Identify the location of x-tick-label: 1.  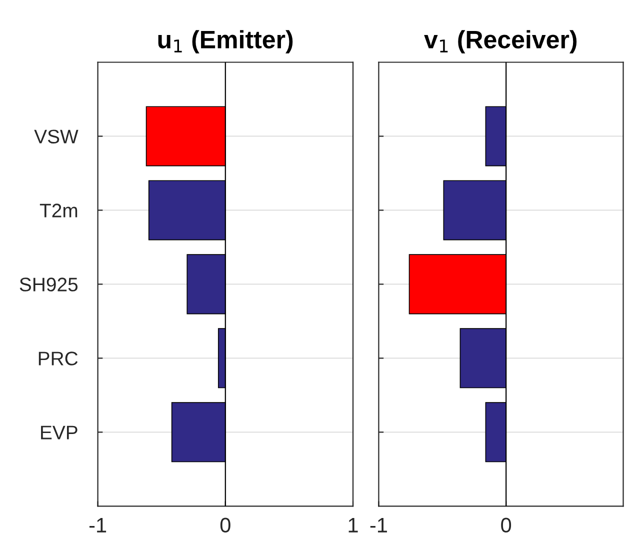
(353, 525).